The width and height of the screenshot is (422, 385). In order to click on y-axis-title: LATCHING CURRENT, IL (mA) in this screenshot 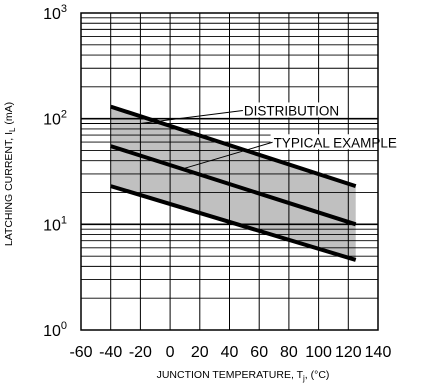, I will do `click(10, 174)`.